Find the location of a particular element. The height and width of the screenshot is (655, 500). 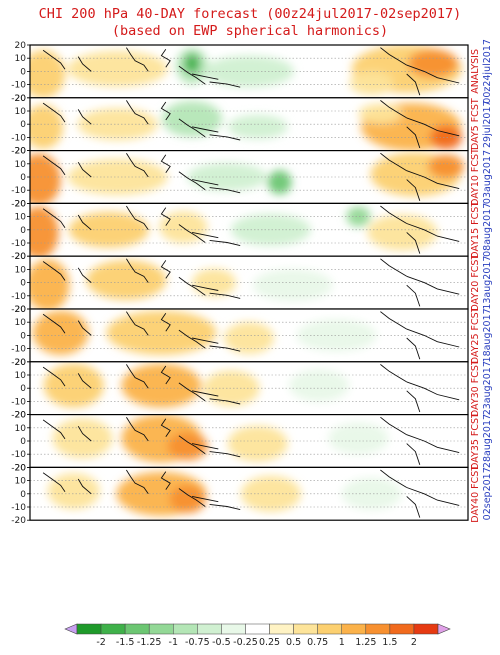

colorbar-tick-label: -0.5 is located at coordinates (221, 642).